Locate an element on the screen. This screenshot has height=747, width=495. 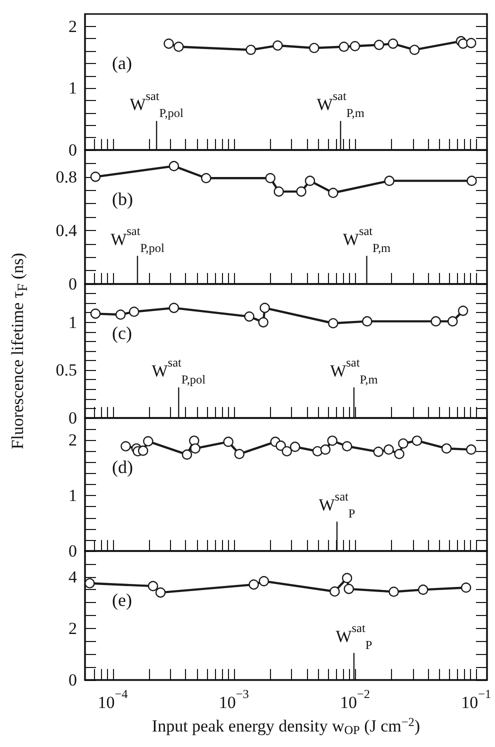
annotation: (b) is located at coordinates (122, 199).